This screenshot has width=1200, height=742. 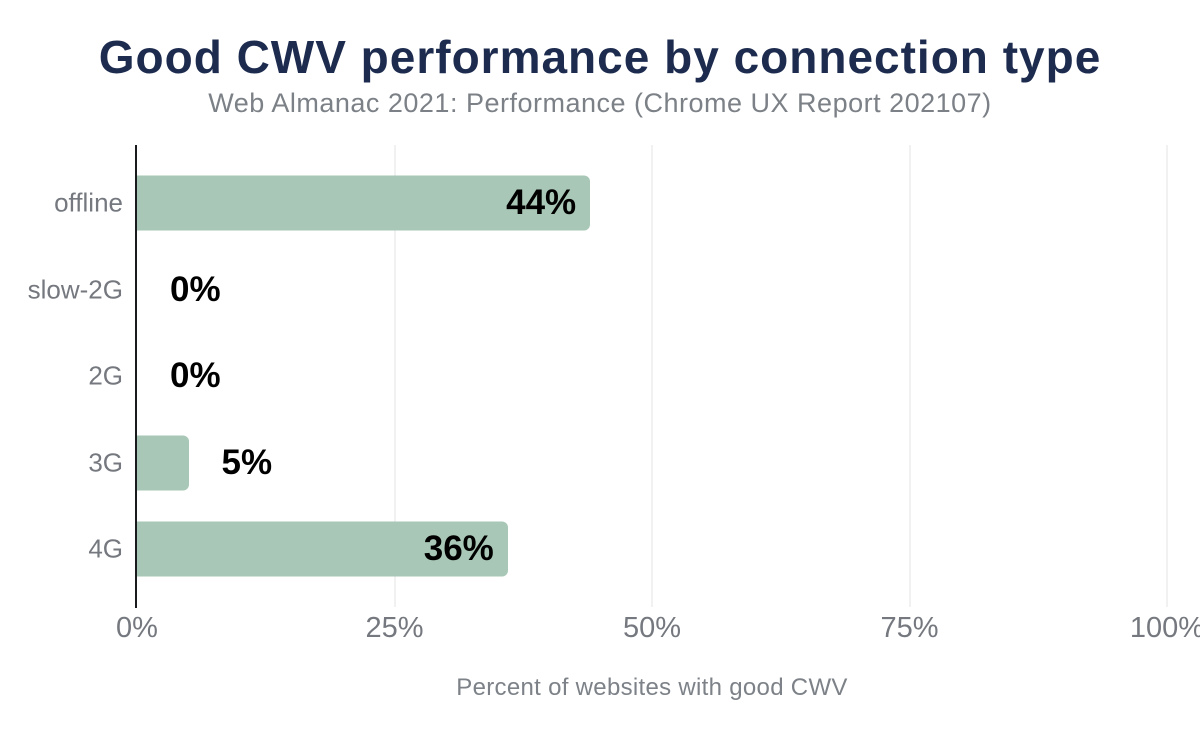 What do you see at coordinates (627, 549) in the screenshot?
I see `bar-row: 4G 36%` at bounding box center [627, 549].